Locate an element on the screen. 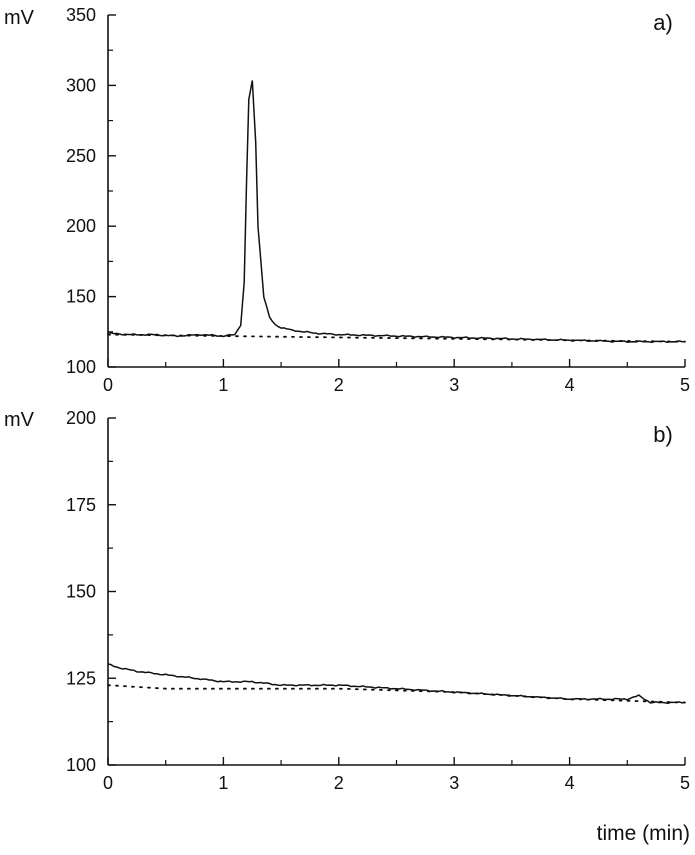  signal-trace is located at coordinates (396, 684).